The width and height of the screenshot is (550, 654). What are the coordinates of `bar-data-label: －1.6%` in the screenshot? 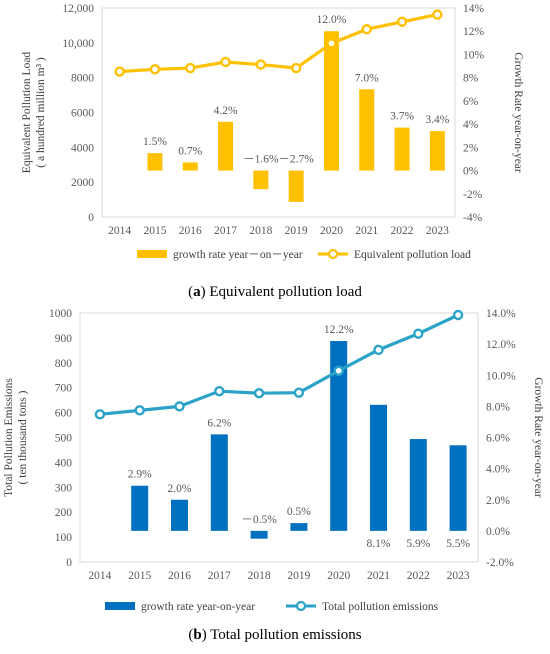 It's located at (261, 160).